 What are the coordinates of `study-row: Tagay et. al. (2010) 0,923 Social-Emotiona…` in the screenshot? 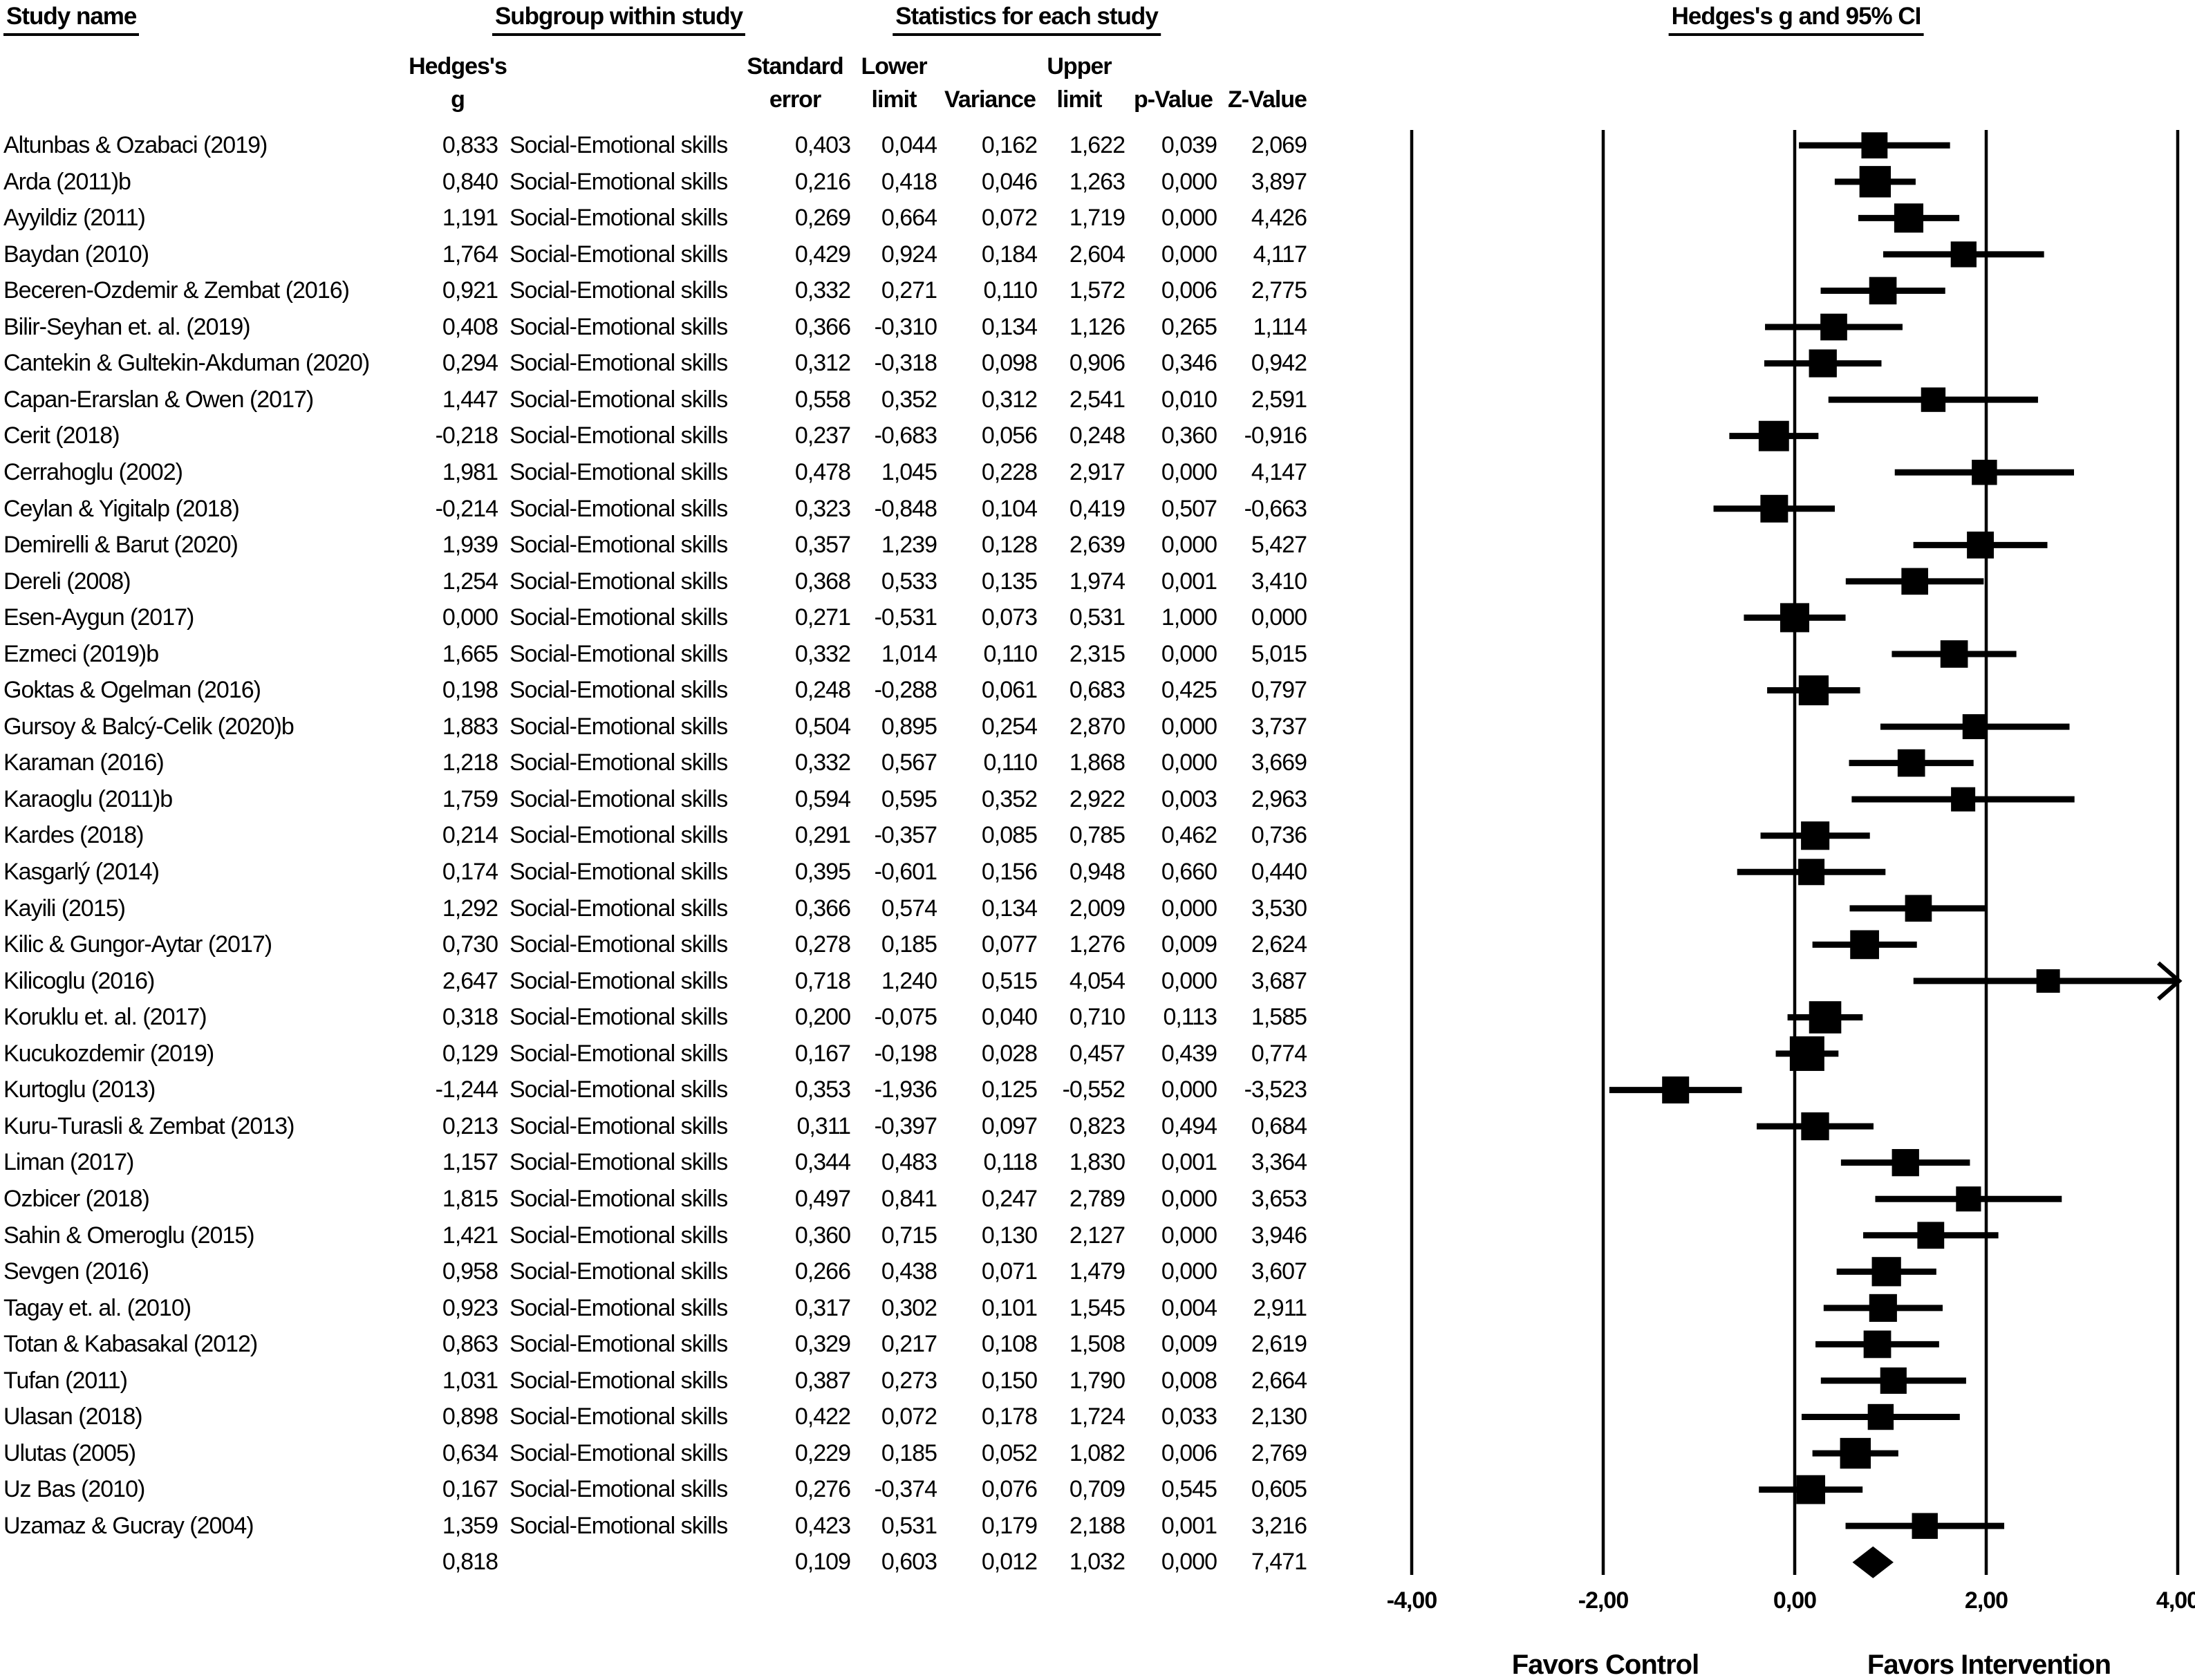 It's located at (1097, 1308).